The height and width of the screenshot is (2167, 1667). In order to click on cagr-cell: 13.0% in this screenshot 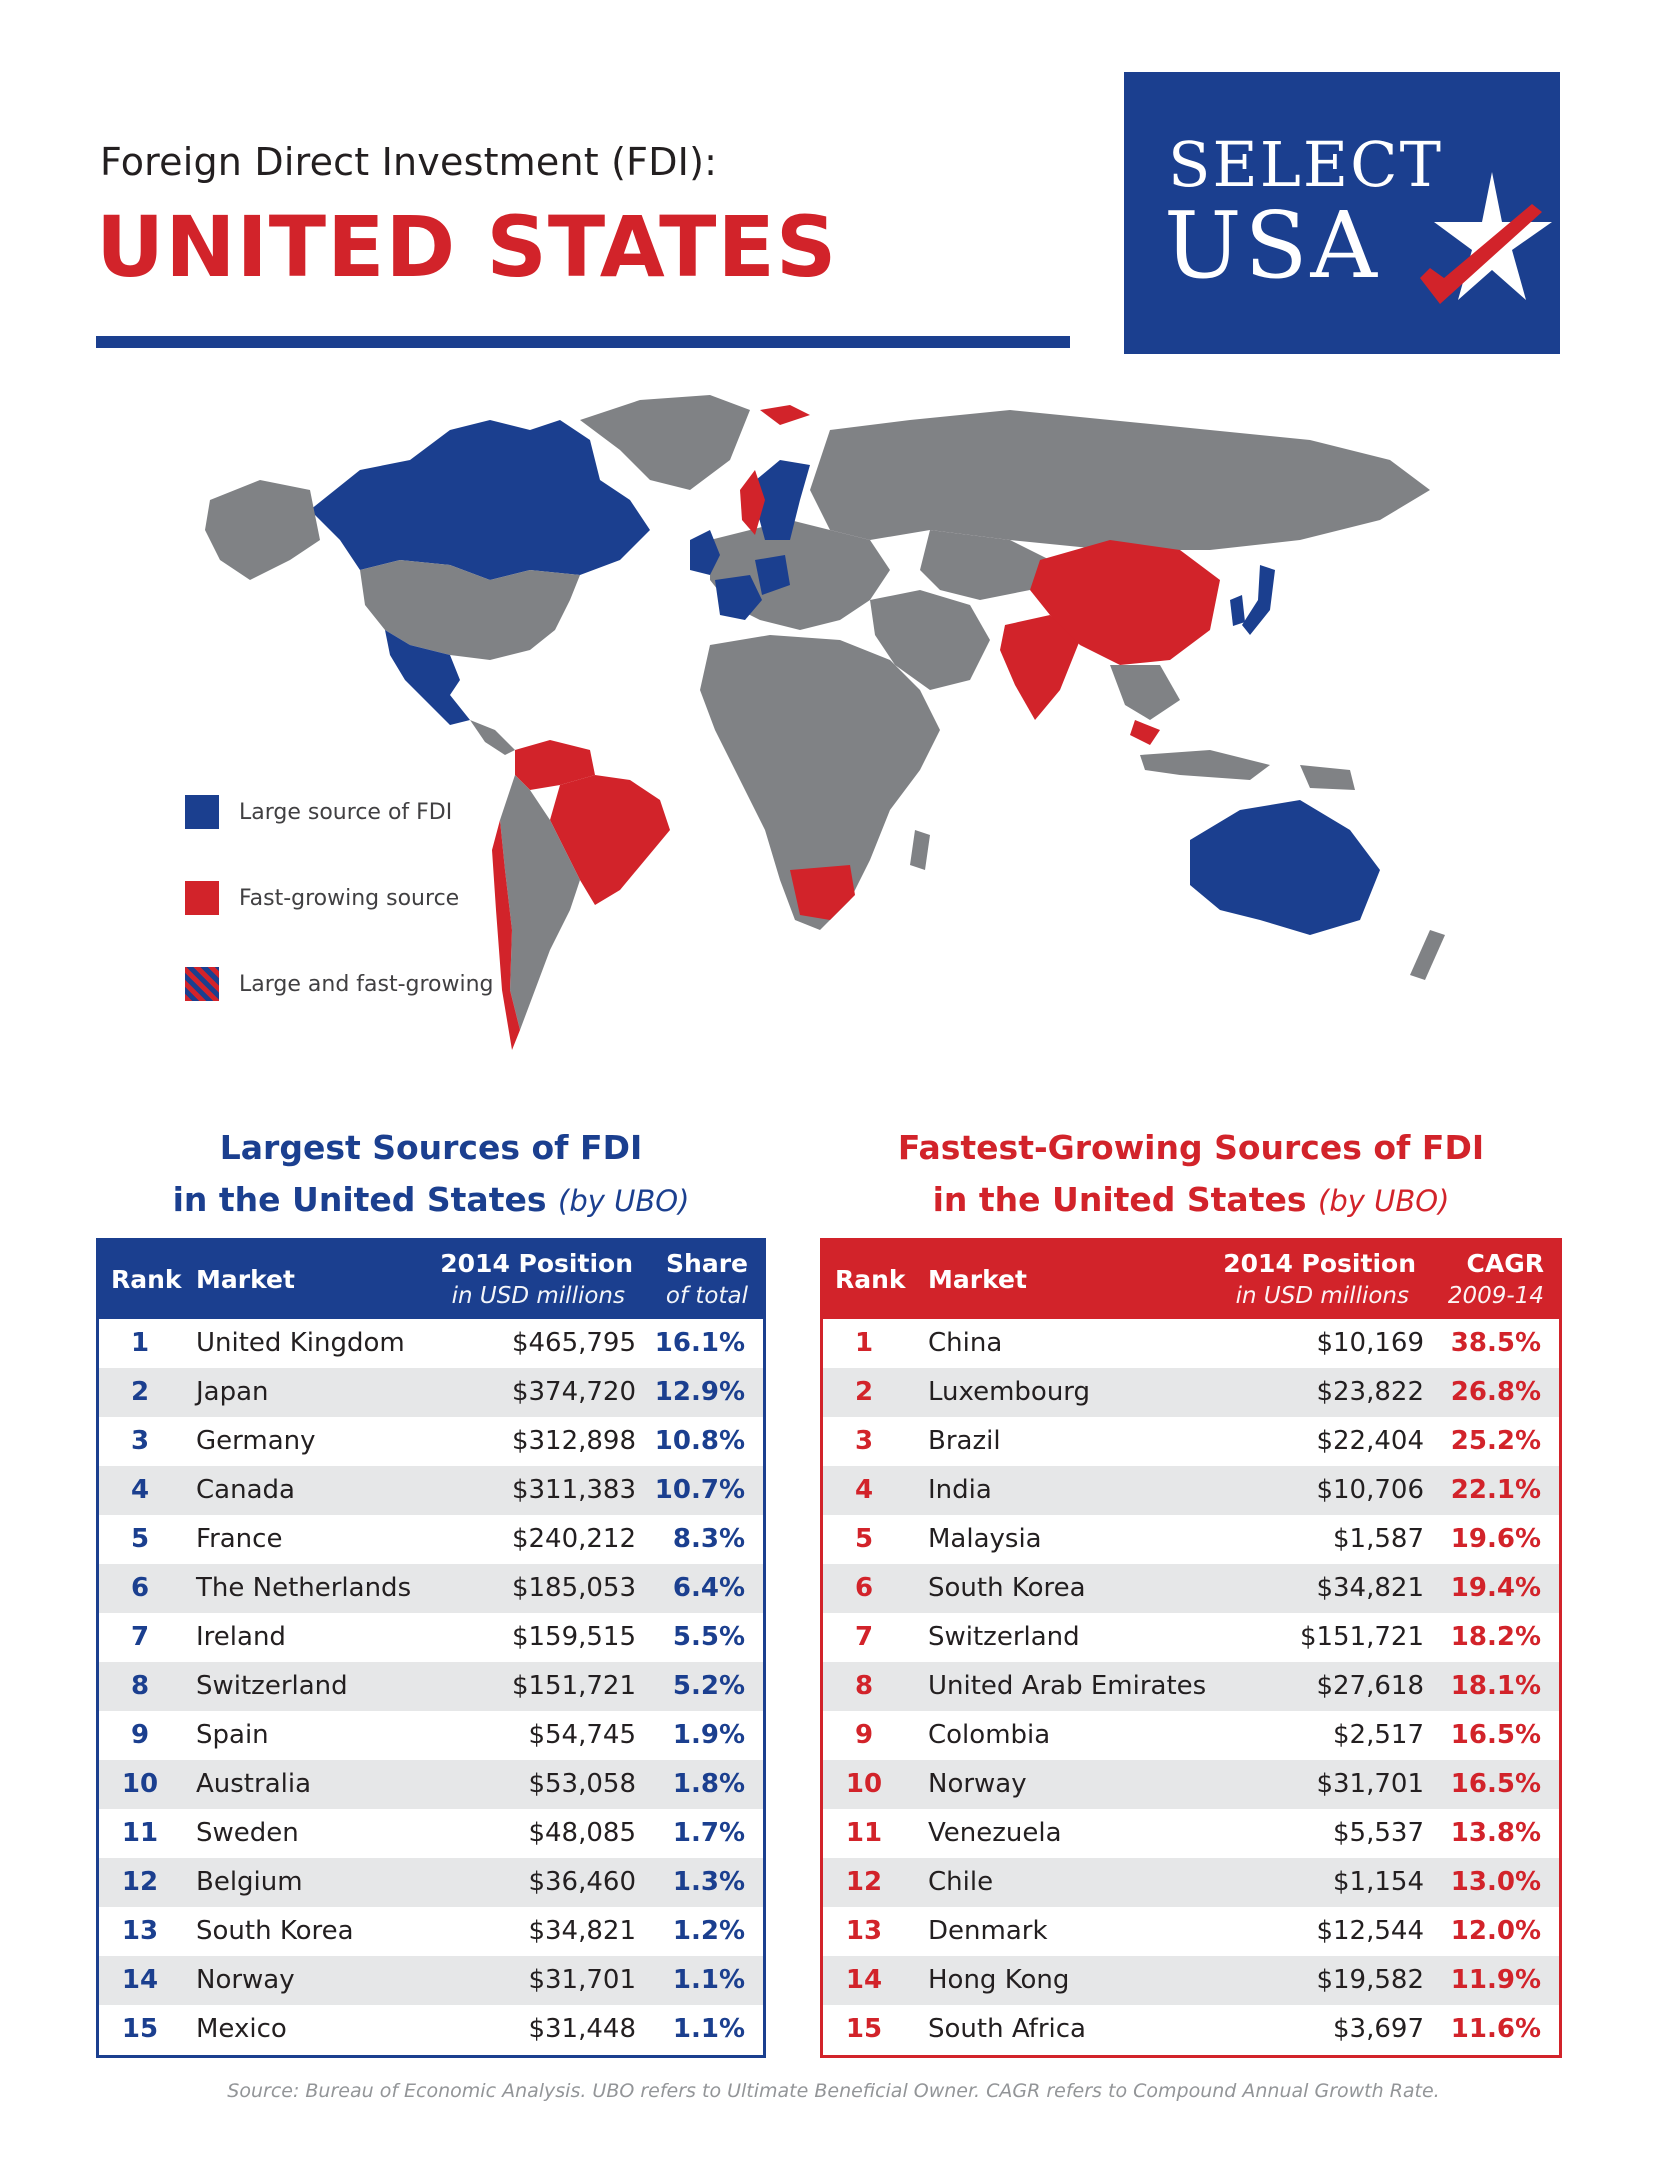, I will do `click(1495, 1882)`.